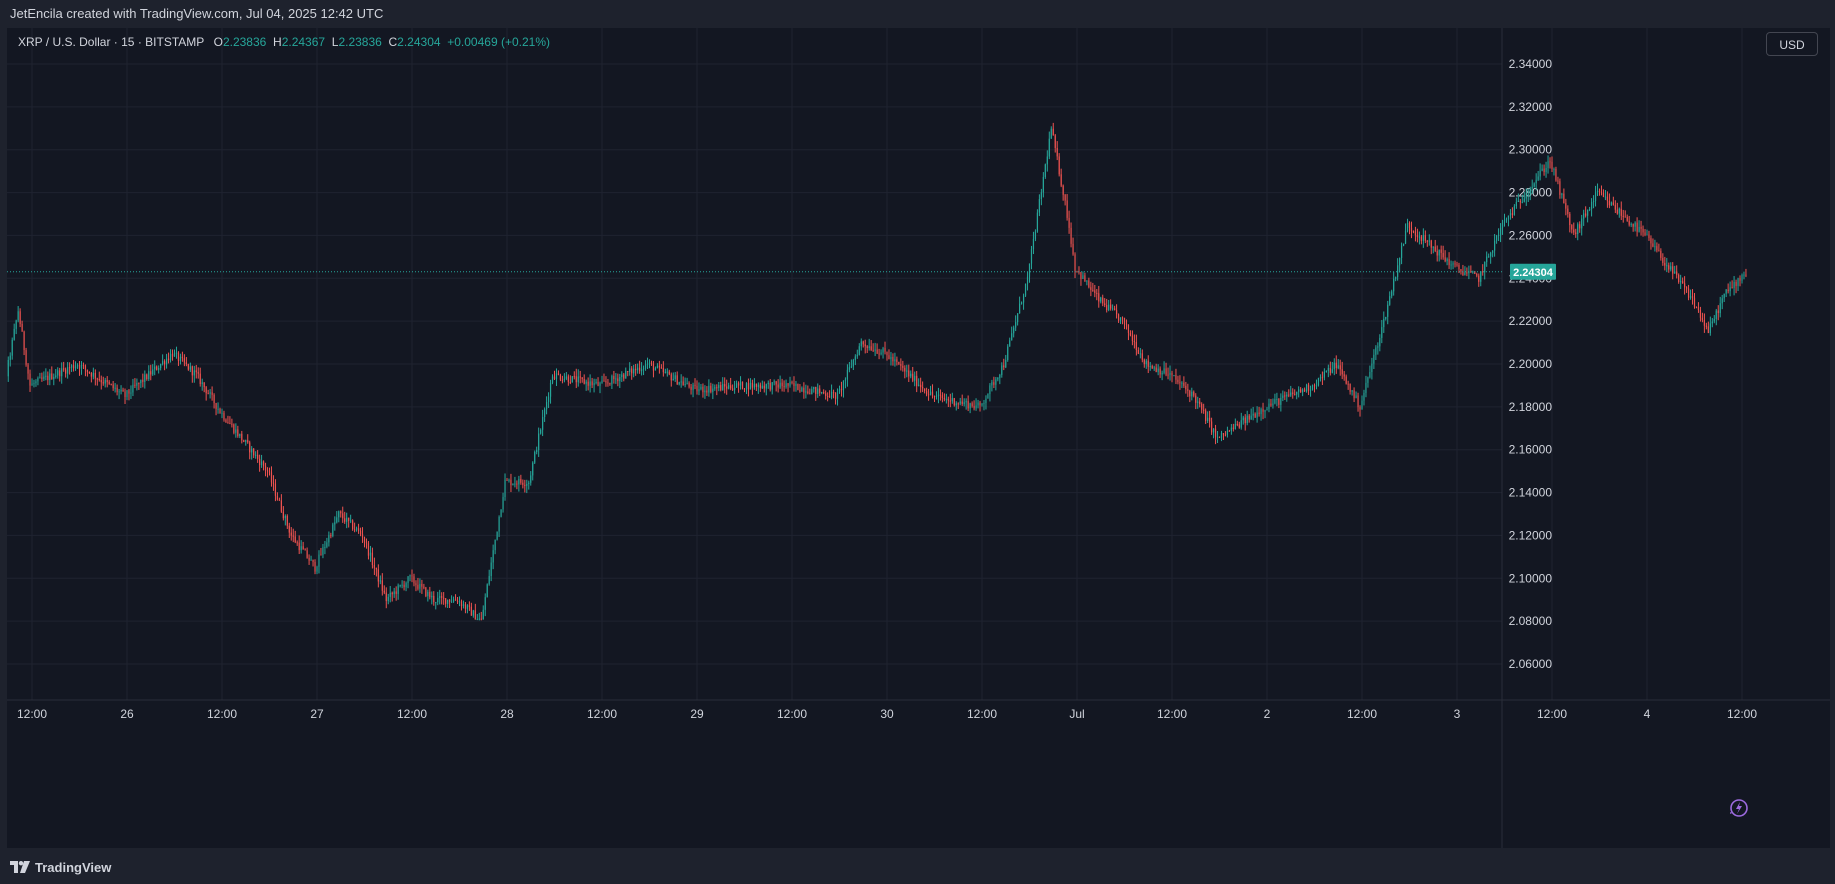 The width and height of the screenshot is (1835, 884). Describe the element at coordinates (1792, 44) in the screenshot. I see `currency-button: USD` at that location.